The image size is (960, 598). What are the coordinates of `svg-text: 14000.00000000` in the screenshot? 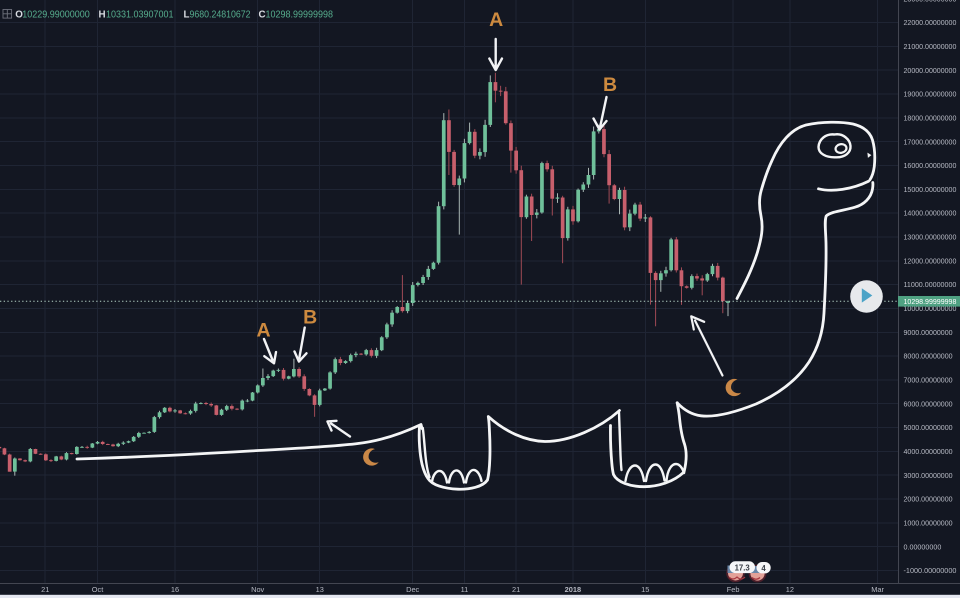 It's located at (930, 213).